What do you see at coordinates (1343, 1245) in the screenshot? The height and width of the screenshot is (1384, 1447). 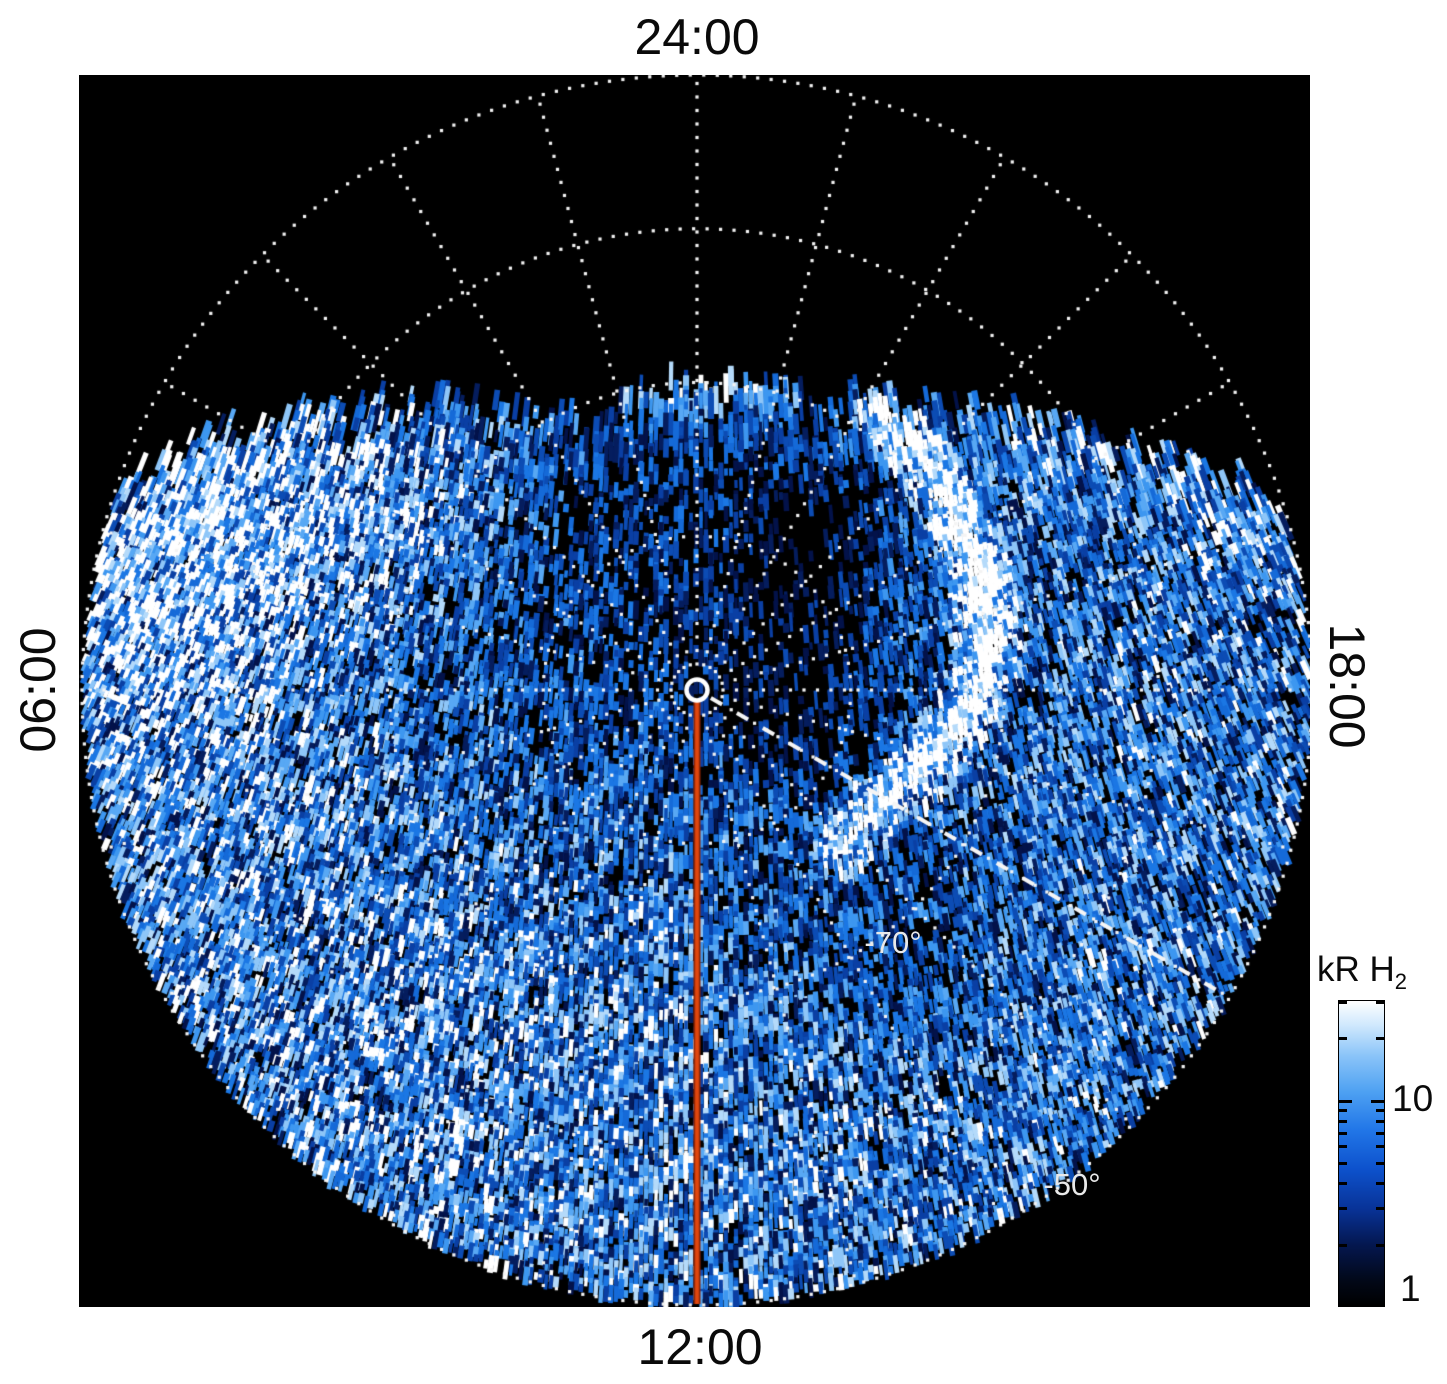 I see `colorbar-tick-2-left` at bounding box center [1343, 1245].